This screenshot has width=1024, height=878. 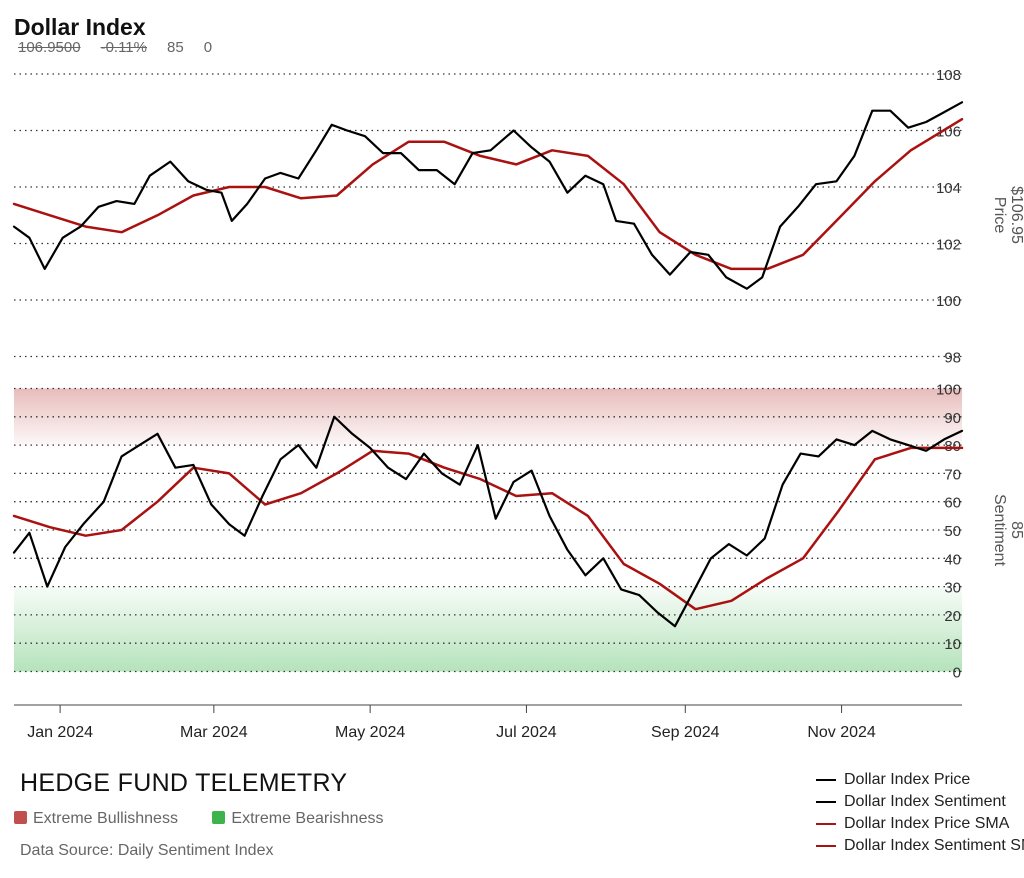 I want to click on sentiment-value: 85, so click(x=175, y=47).